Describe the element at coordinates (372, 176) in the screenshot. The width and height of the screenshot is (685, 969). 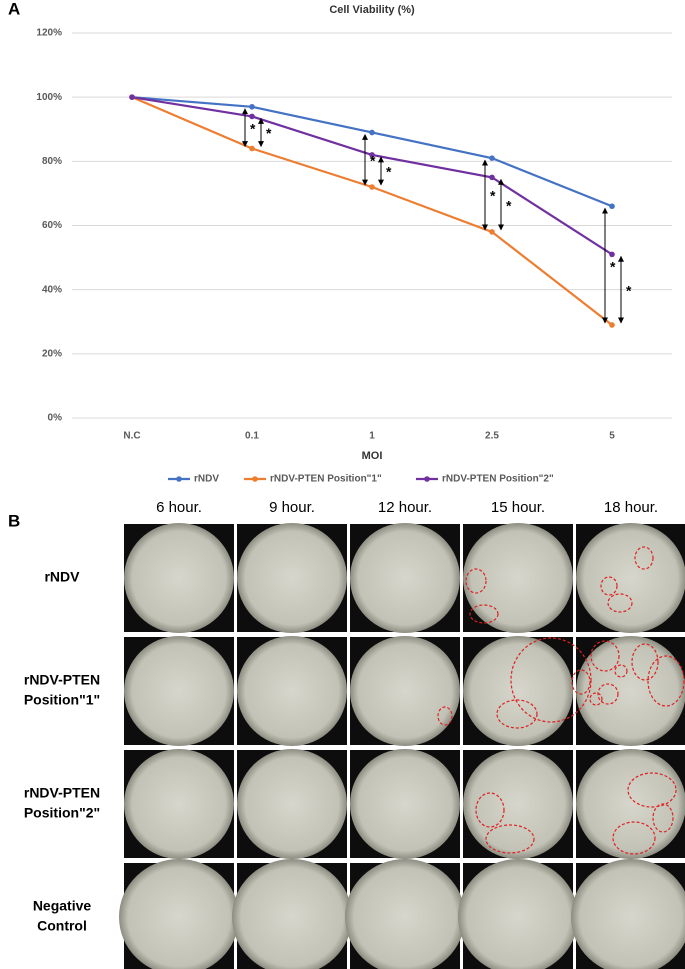
I see `series-line` at that location.